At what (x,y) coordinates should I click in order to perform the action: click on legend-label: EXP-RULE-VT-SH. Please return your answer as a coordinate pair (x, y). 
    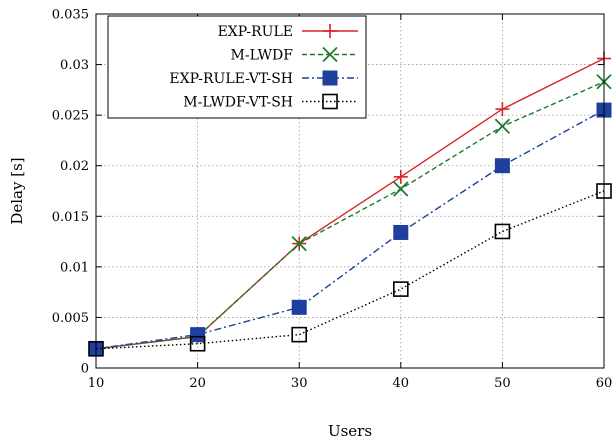
    Looking at the image, I should click on (231, 79).